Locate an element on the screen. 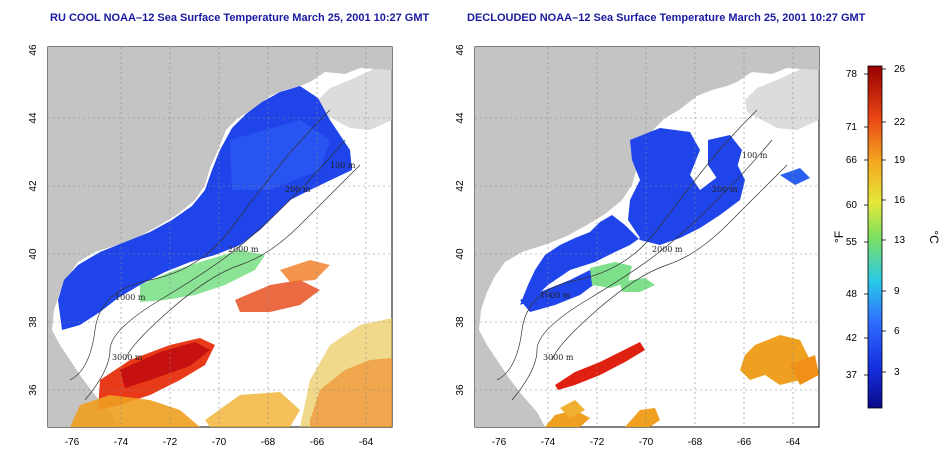 The image size is (950, 475). celsius-tick: 6 is located at coordinates (897, 331).